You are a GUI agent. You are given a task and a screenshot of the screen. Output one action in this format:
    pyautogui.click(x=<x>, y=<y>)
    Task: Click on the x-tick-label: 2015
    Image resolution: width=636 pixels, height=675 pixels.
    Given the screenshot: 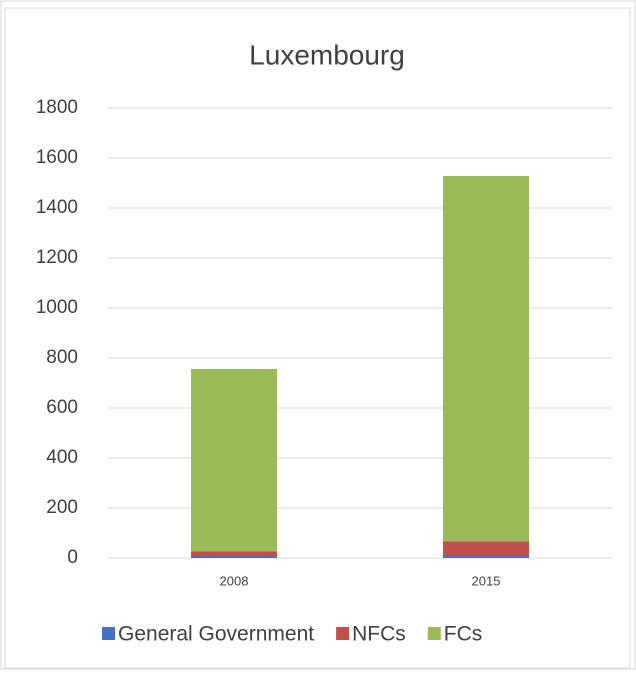 What is the action you would take?
    pyautogui.click(x=486, y=580)
    